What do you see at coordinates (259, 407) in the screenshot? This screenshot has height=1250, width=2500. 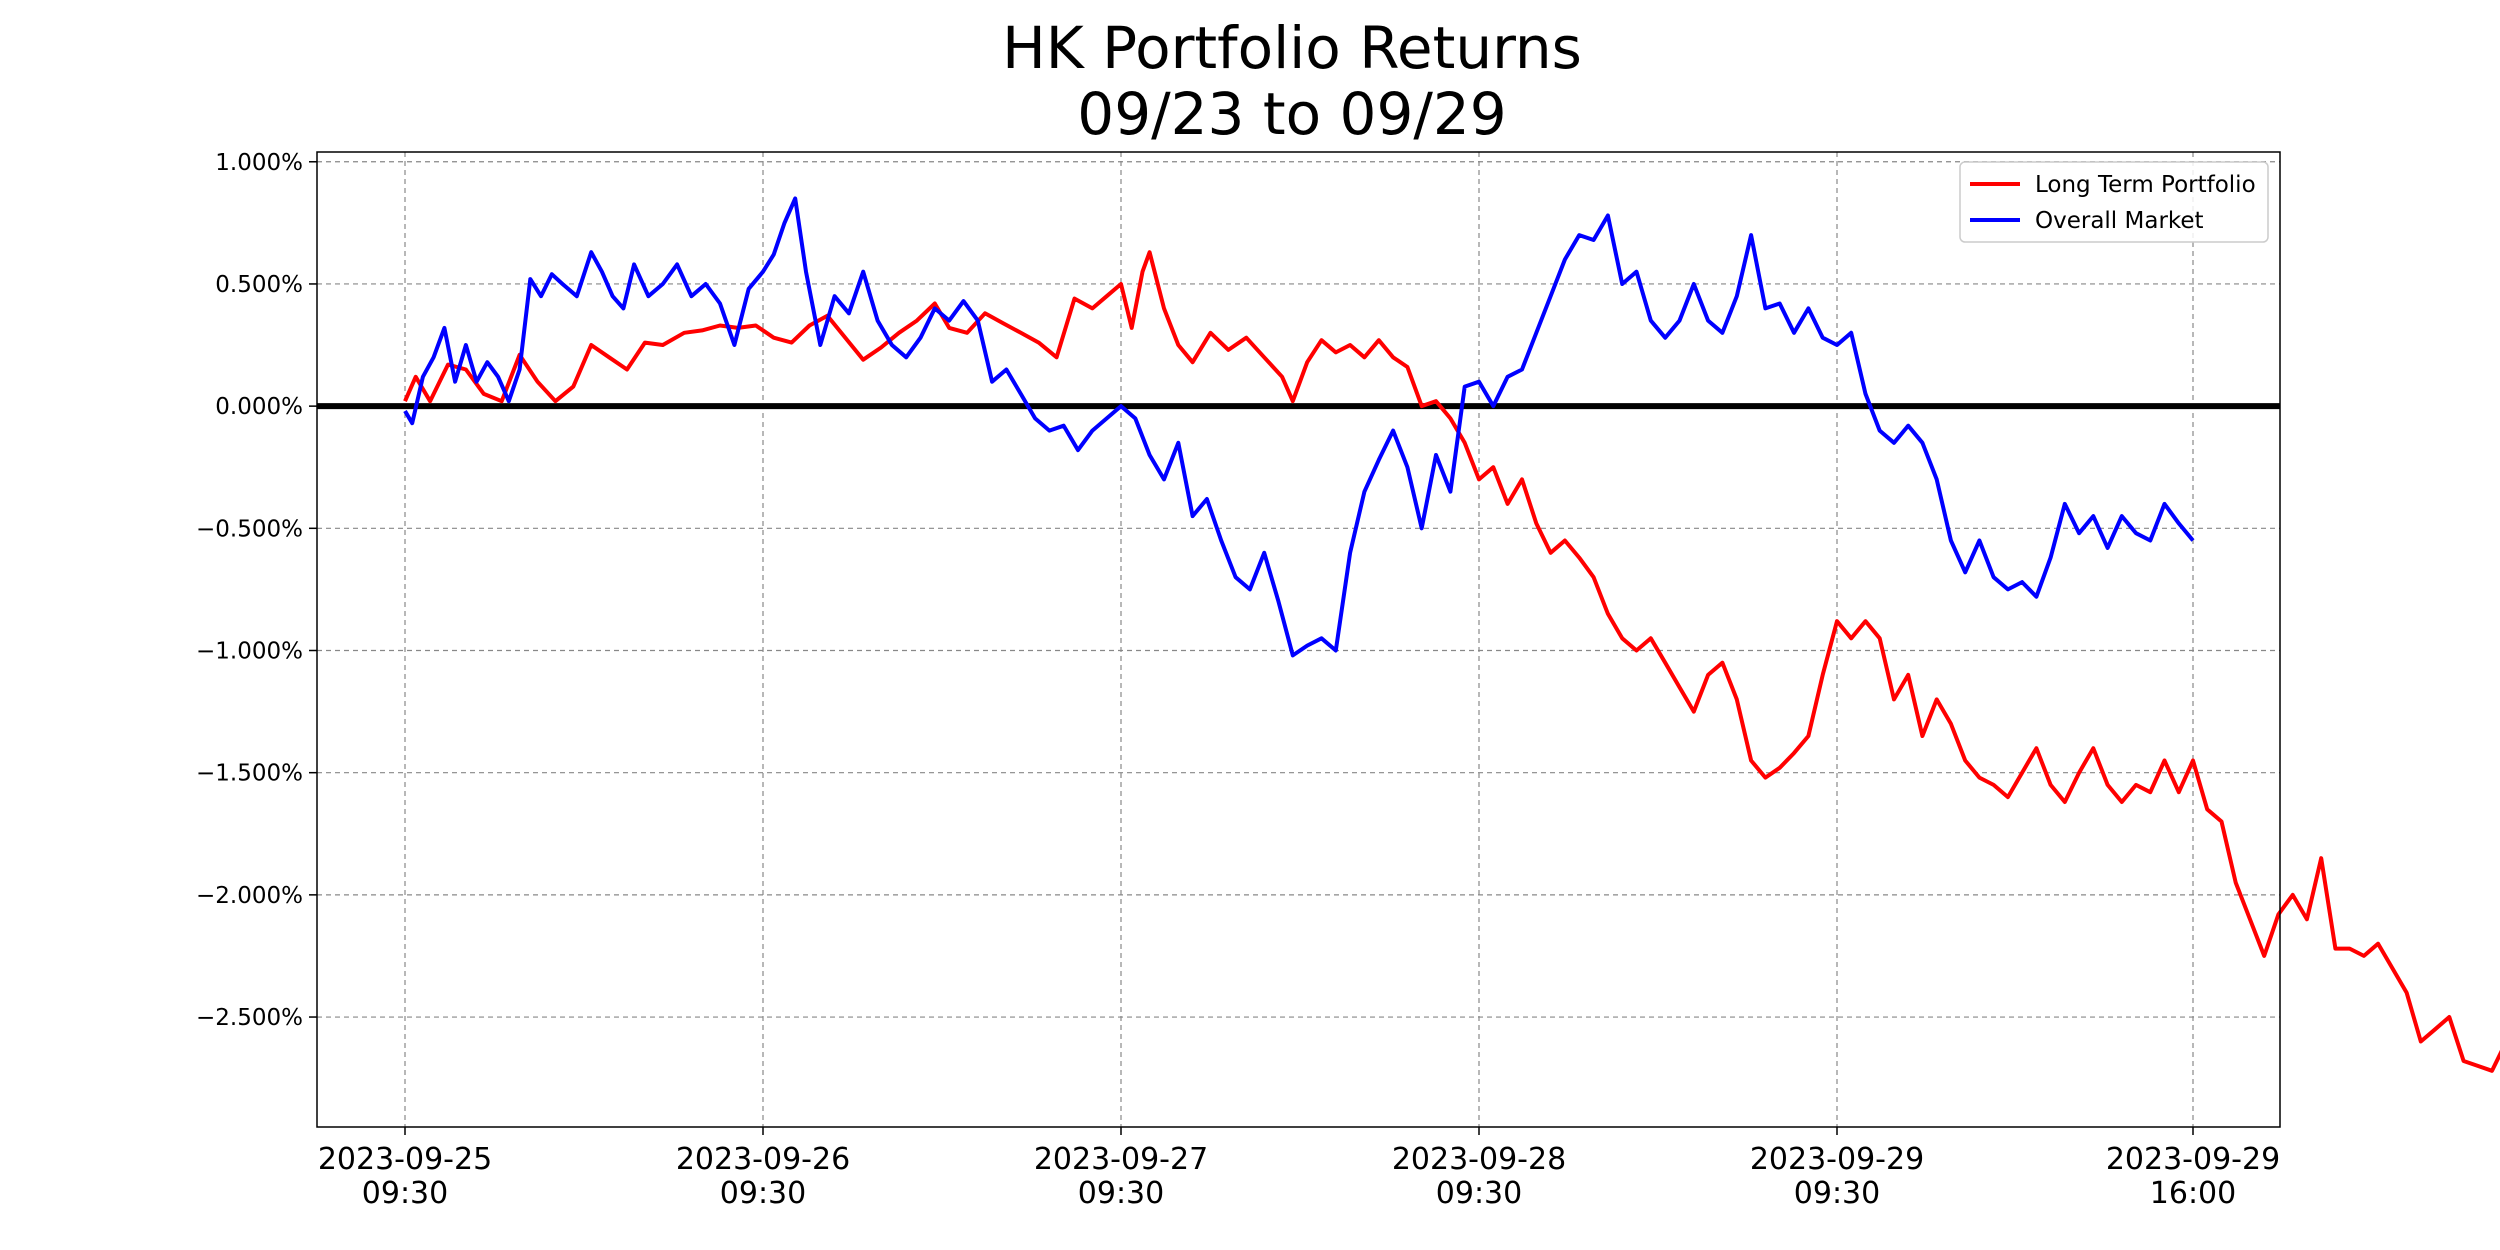 I see `y-tick-label: 0.000%` at bounding box center [259, 407].